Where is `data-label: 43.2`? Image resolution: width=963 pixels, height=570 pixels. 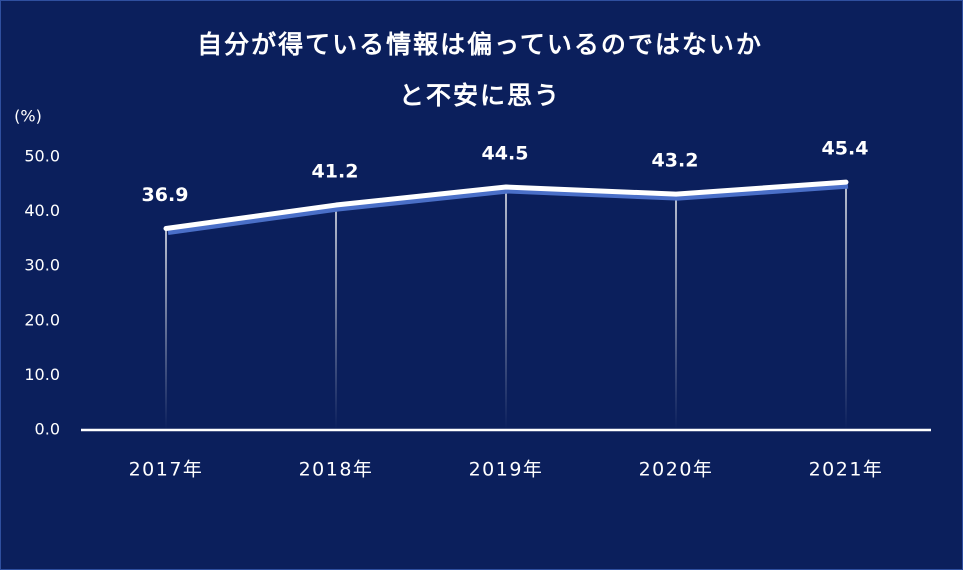 data-label: 43.2 is located at coordinates (675, 161).